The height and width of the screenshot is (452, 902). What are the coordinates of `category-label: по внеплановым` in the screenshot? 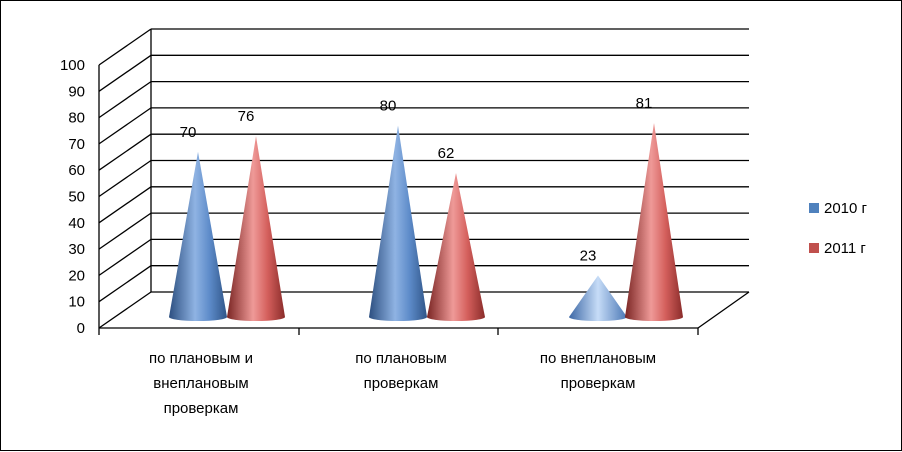 It's located at (598, 358).